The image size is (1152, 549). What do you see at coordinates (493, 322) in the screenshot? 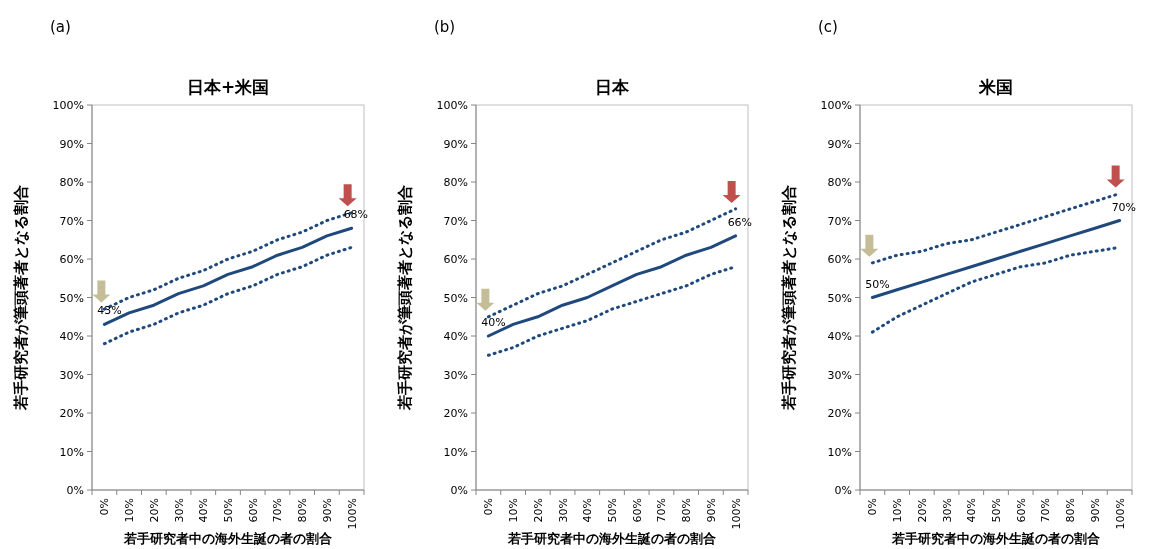
I see `annotation: 40%` at bounding box center [493, 322].